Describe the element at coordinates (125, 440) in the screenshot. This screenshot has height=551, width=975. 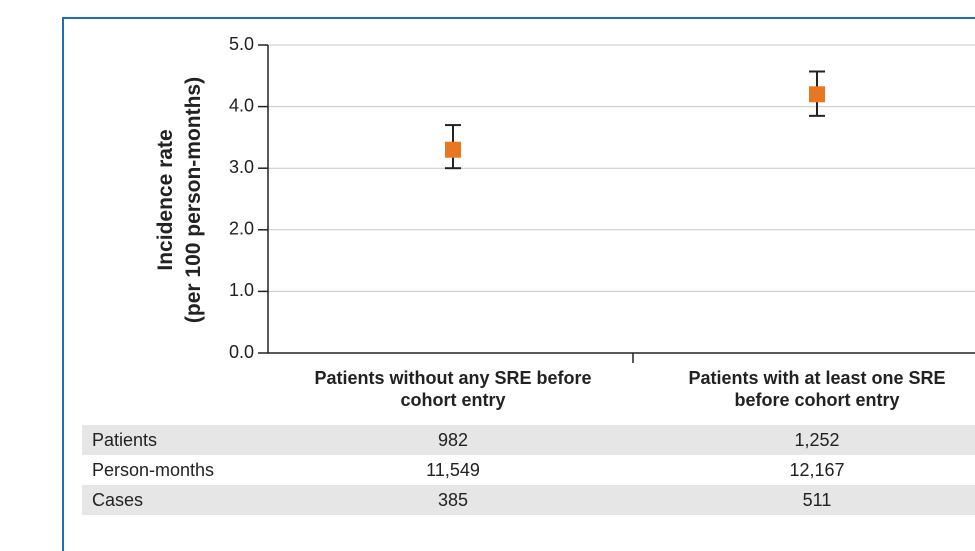
I see `table-cell: Patients` at that location.